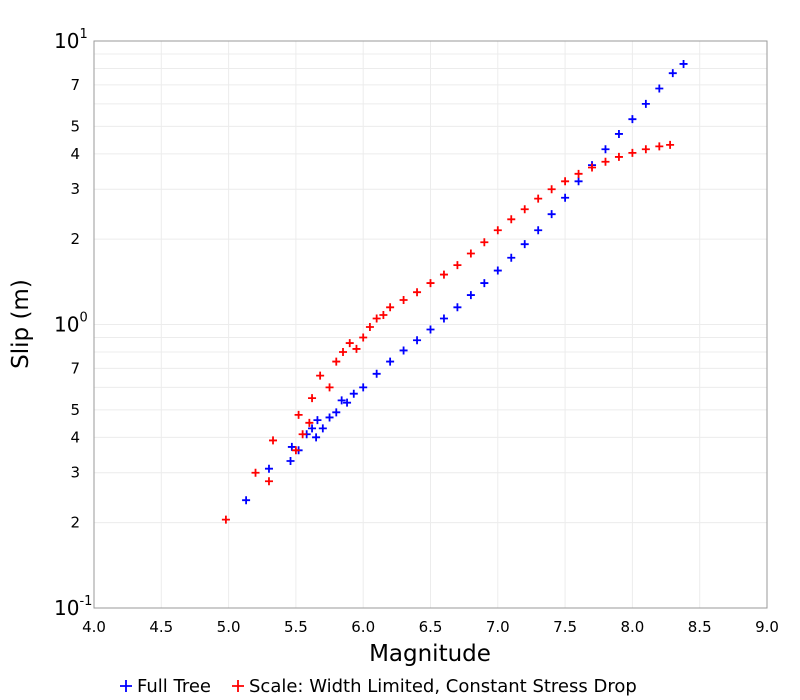 The height and width of the screenshot is (700, 800). I want to click on y-axis-title: Slip (m), so click(21, 324).